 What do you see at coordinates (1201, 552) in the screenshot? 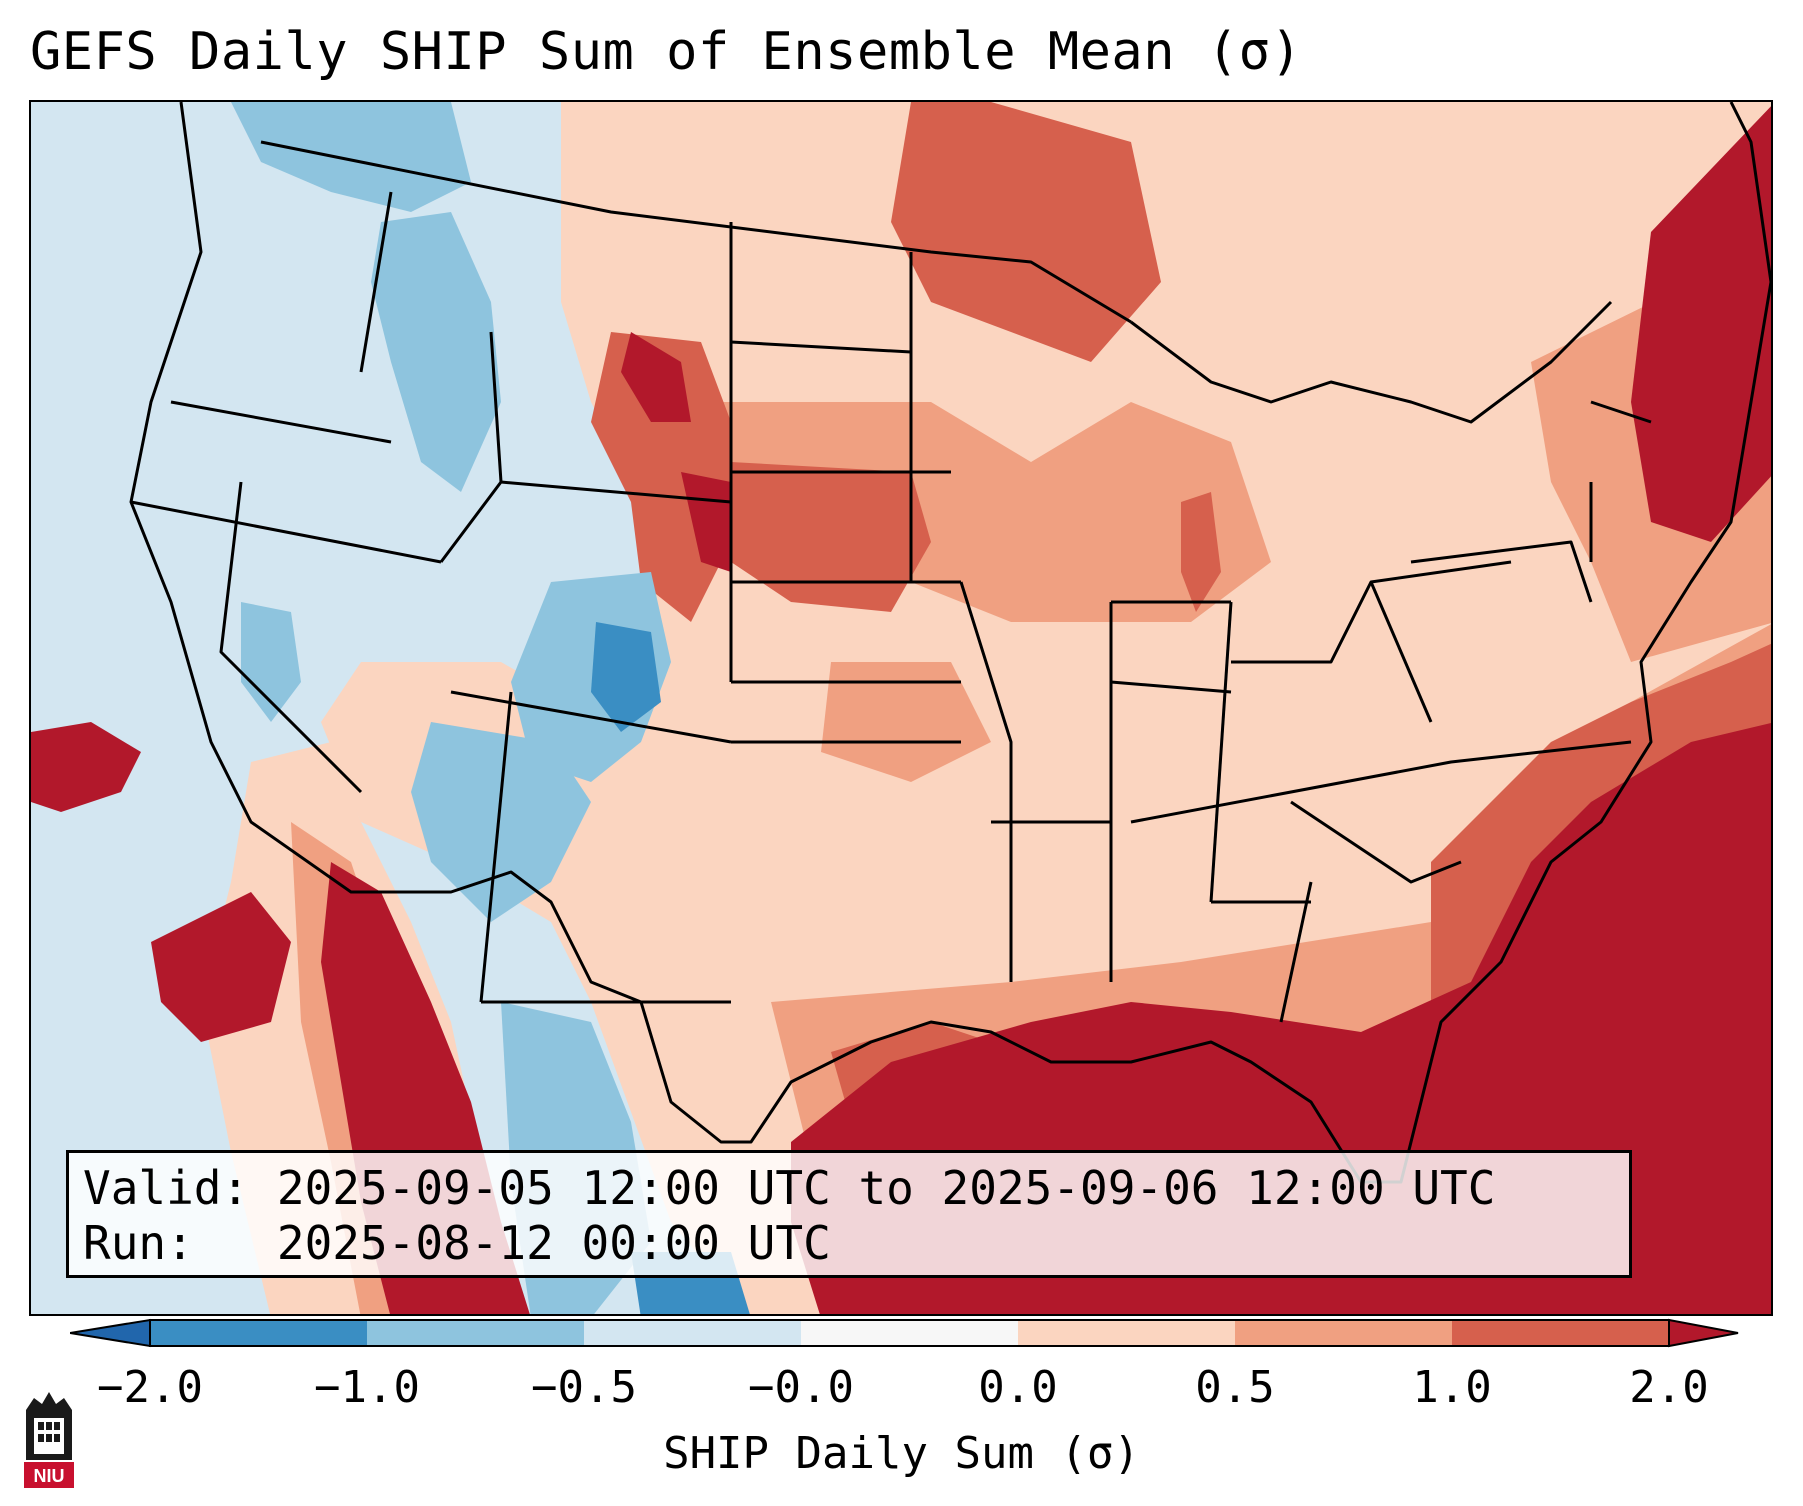
I see `field-strong-positive-lake` at bounding box center [1201, 552].